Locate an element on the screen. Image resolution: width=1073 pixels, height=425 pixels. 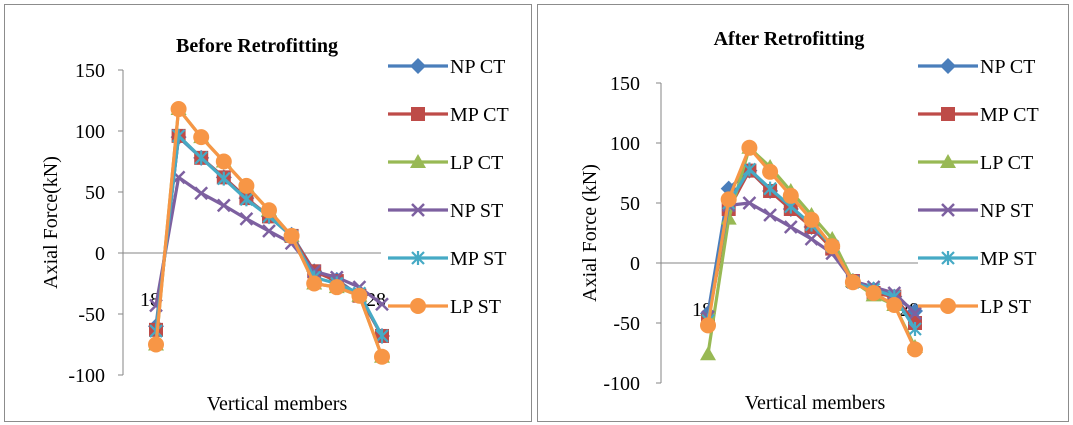
chart-title: Before Retrofitting is located at coordinates (257, 46).